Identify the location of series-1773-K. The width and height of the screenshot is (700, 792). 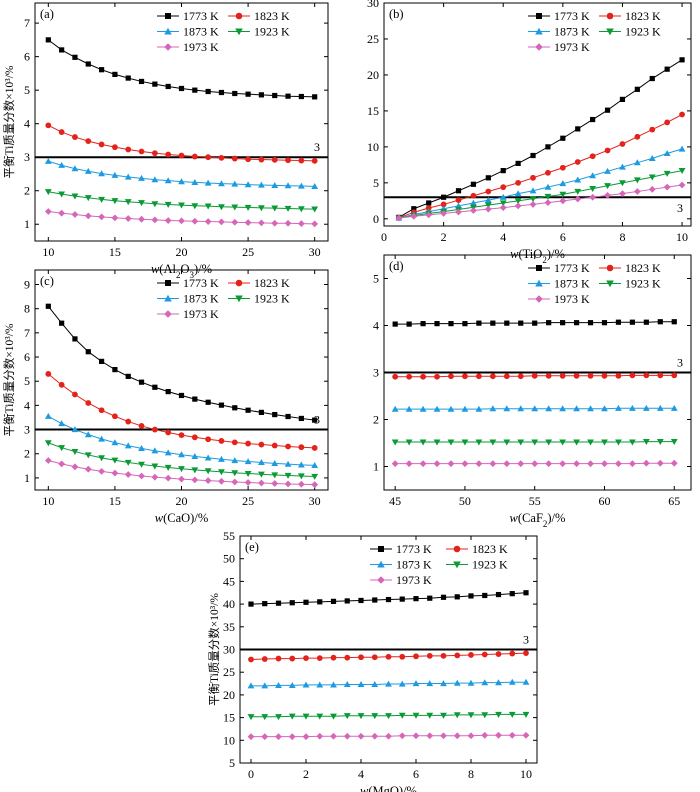
(534, 323).